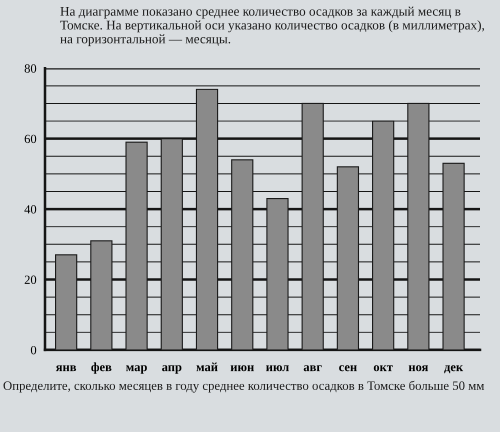 Image resolution: width=500 pixels, height=432 pixels. What do you see at coordinates (348, 368) in the screenshot?
I see `x-tick-label: сен` at bounding box center [348, 368].